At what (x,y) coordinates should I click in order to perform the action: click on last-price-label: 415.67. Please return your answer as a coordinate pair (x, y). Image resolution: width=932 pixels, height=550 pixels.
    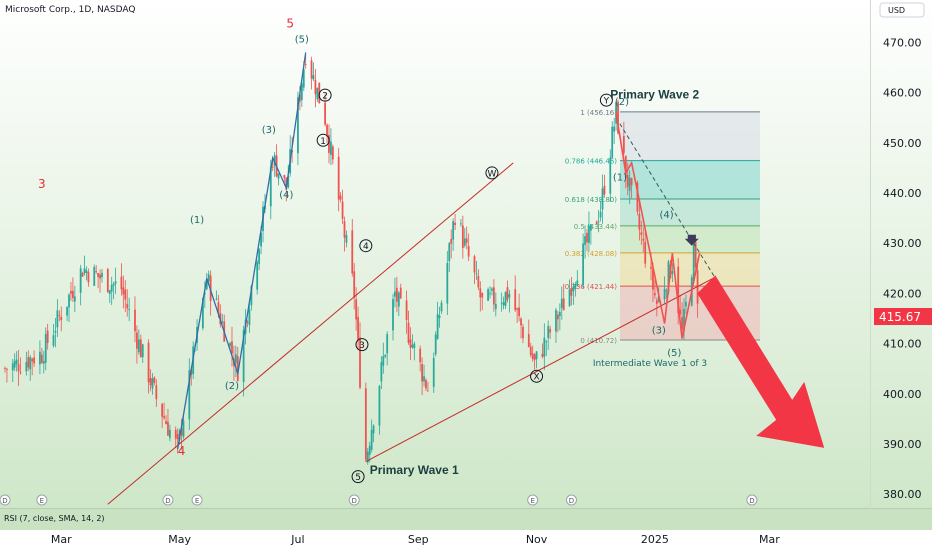
    Looking at the image, I should click on (900, 317).